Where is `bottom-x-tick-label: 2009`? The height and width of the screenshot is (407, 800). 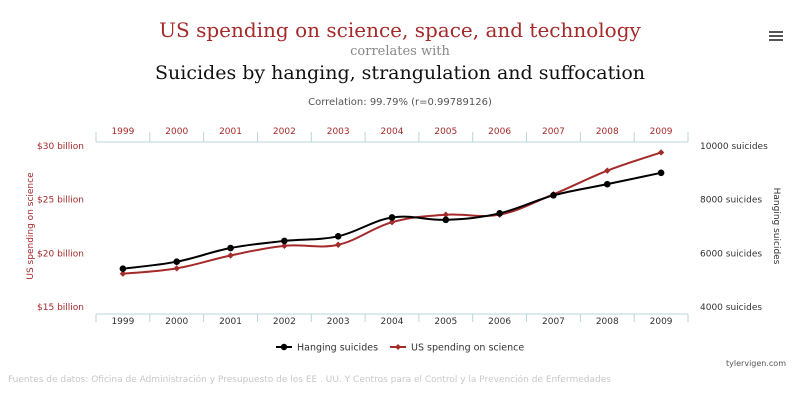 bottom-x-tick-label: 2009 is located at coordinates (661, 322).